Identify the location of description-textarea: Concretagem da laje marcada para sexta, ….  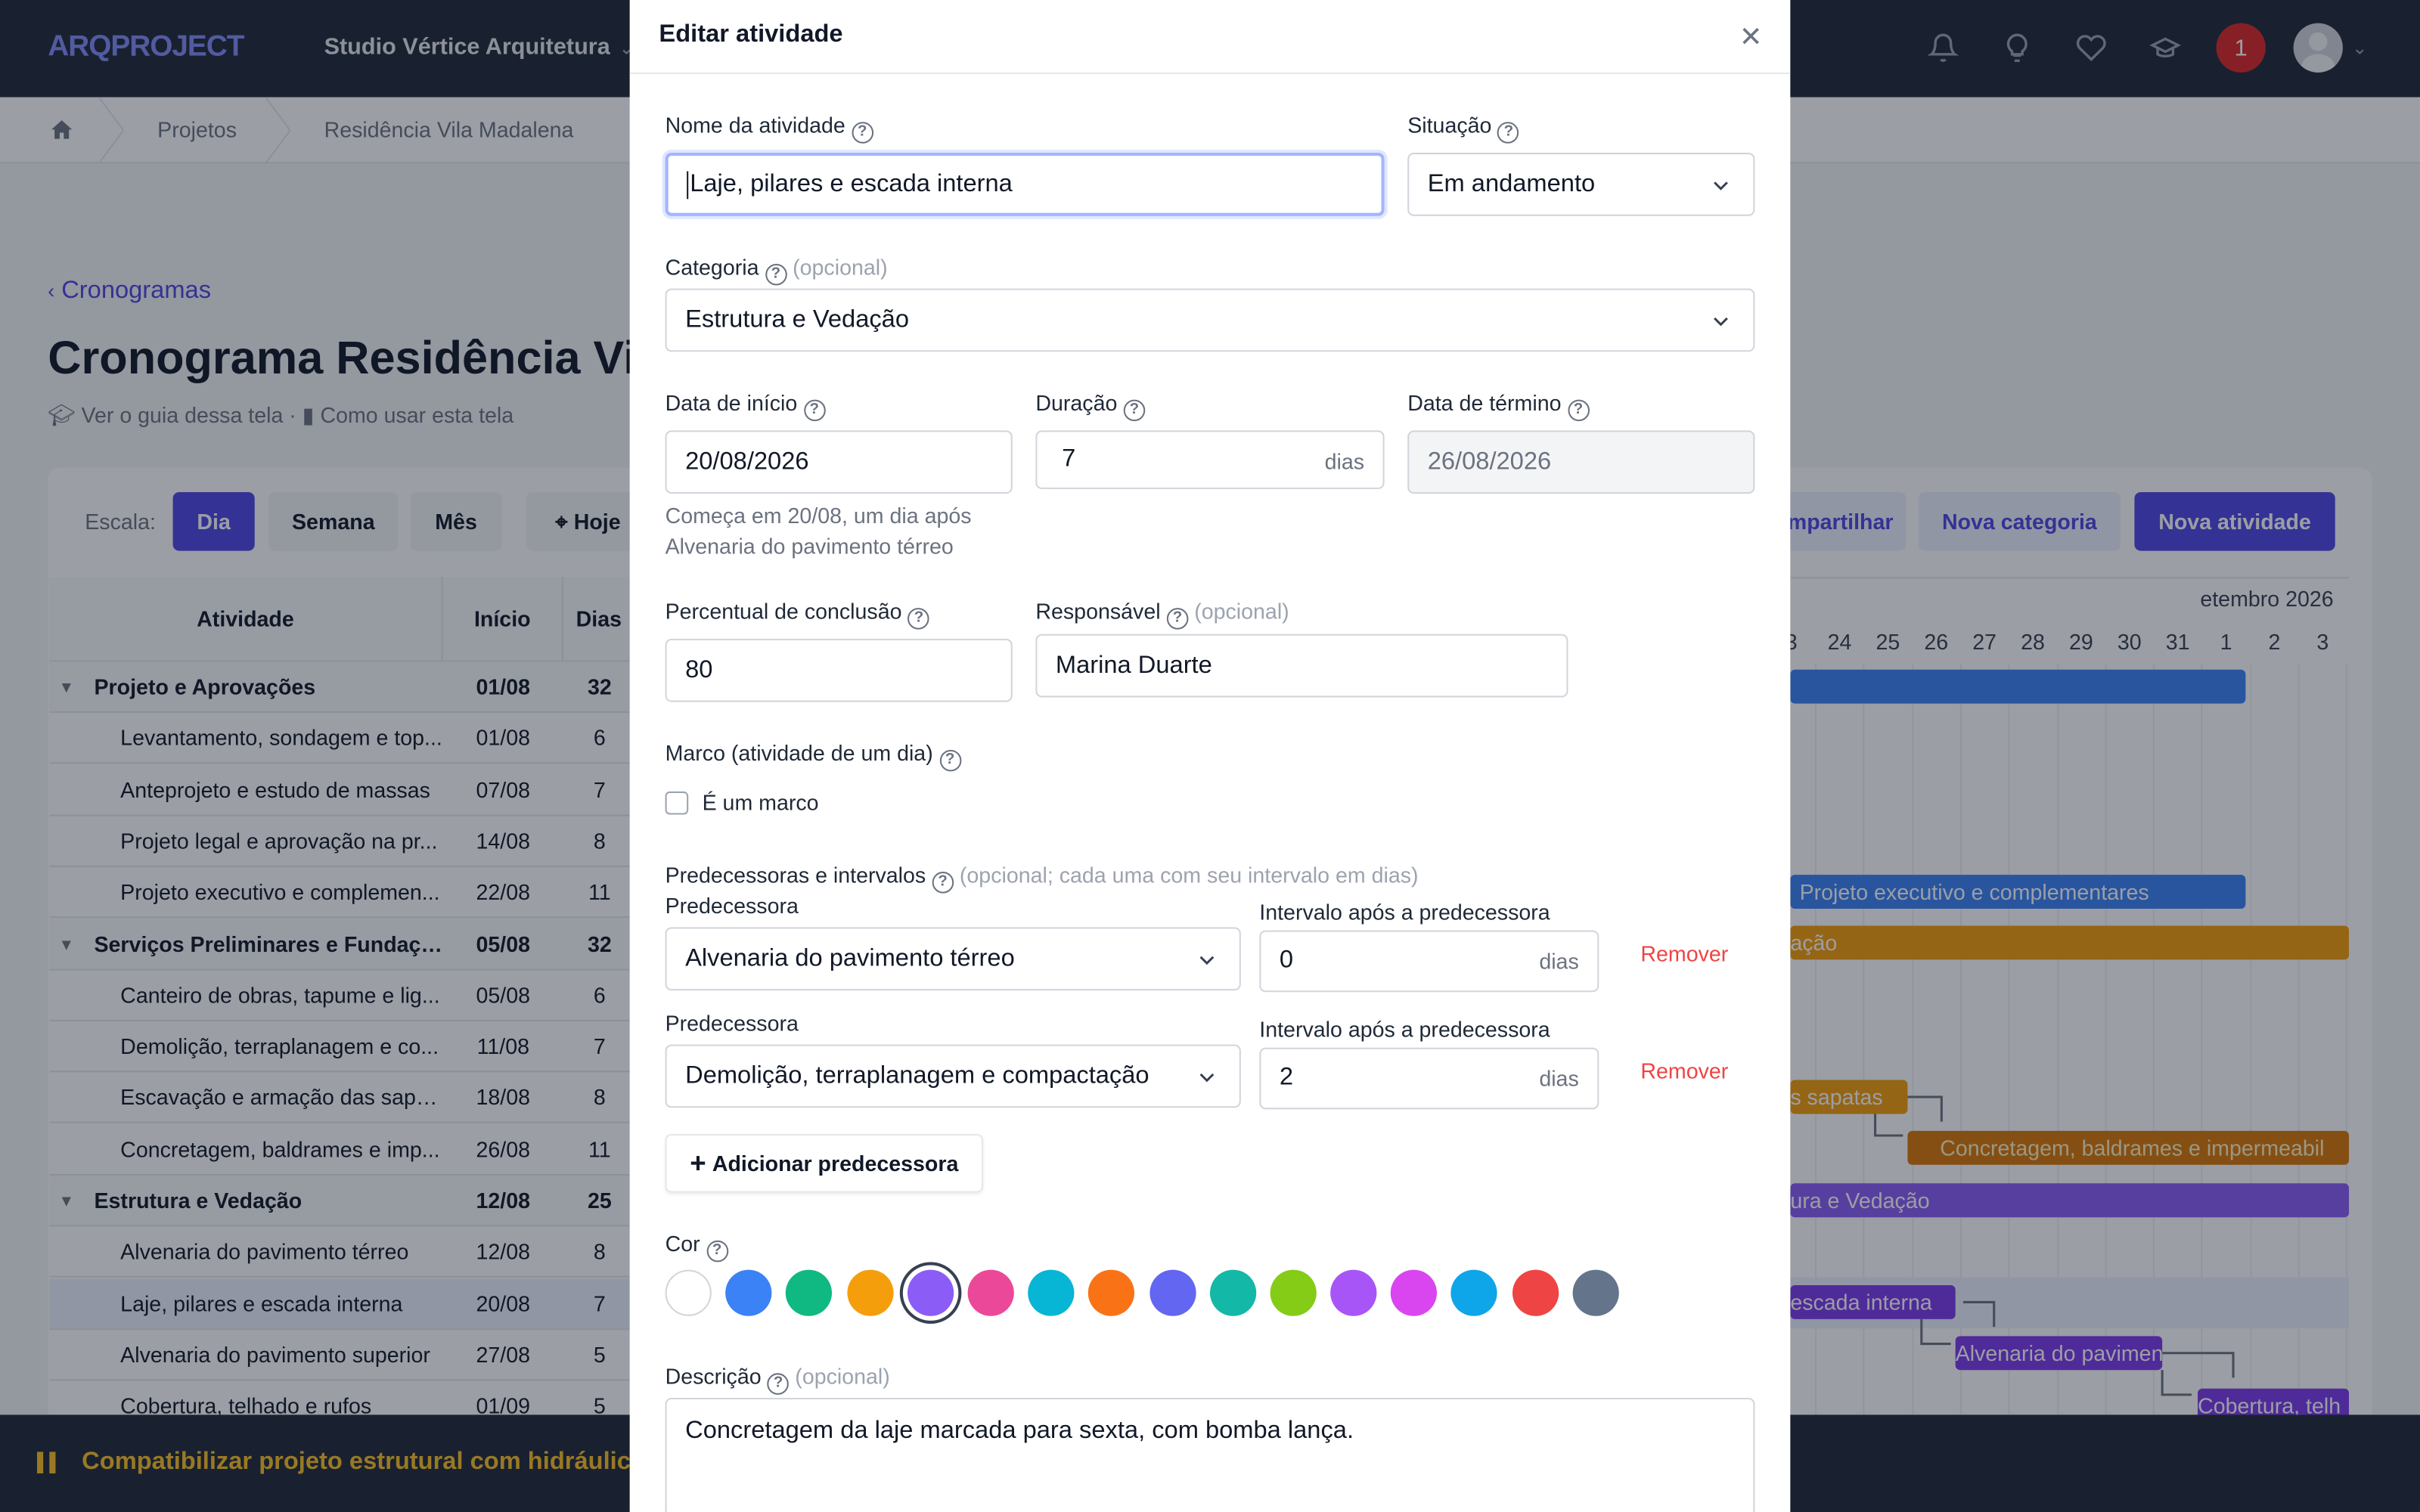
(1210, 1455).